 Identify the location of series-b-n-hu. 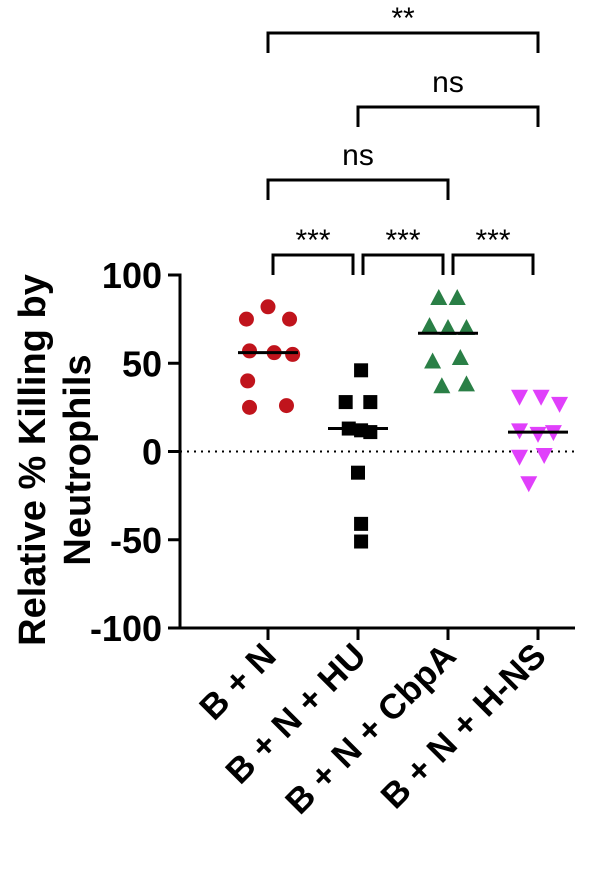
(358, 456).